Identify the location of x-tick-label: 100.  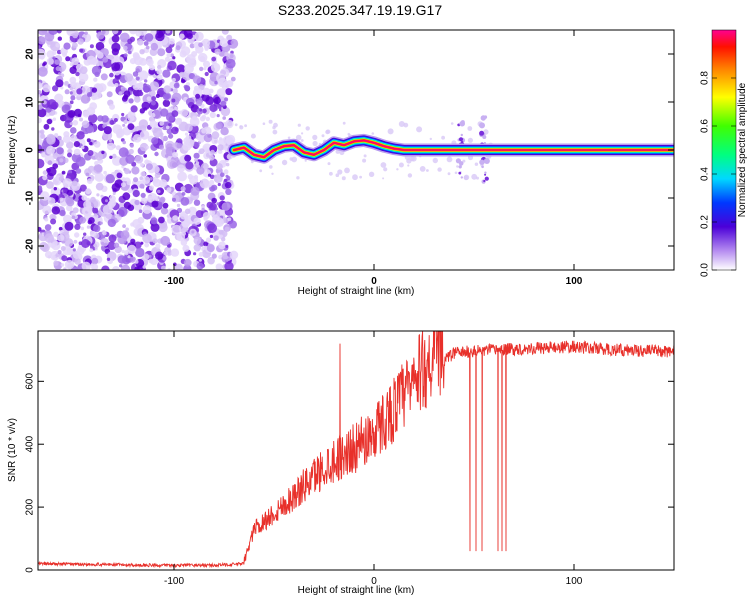
(574, 581).